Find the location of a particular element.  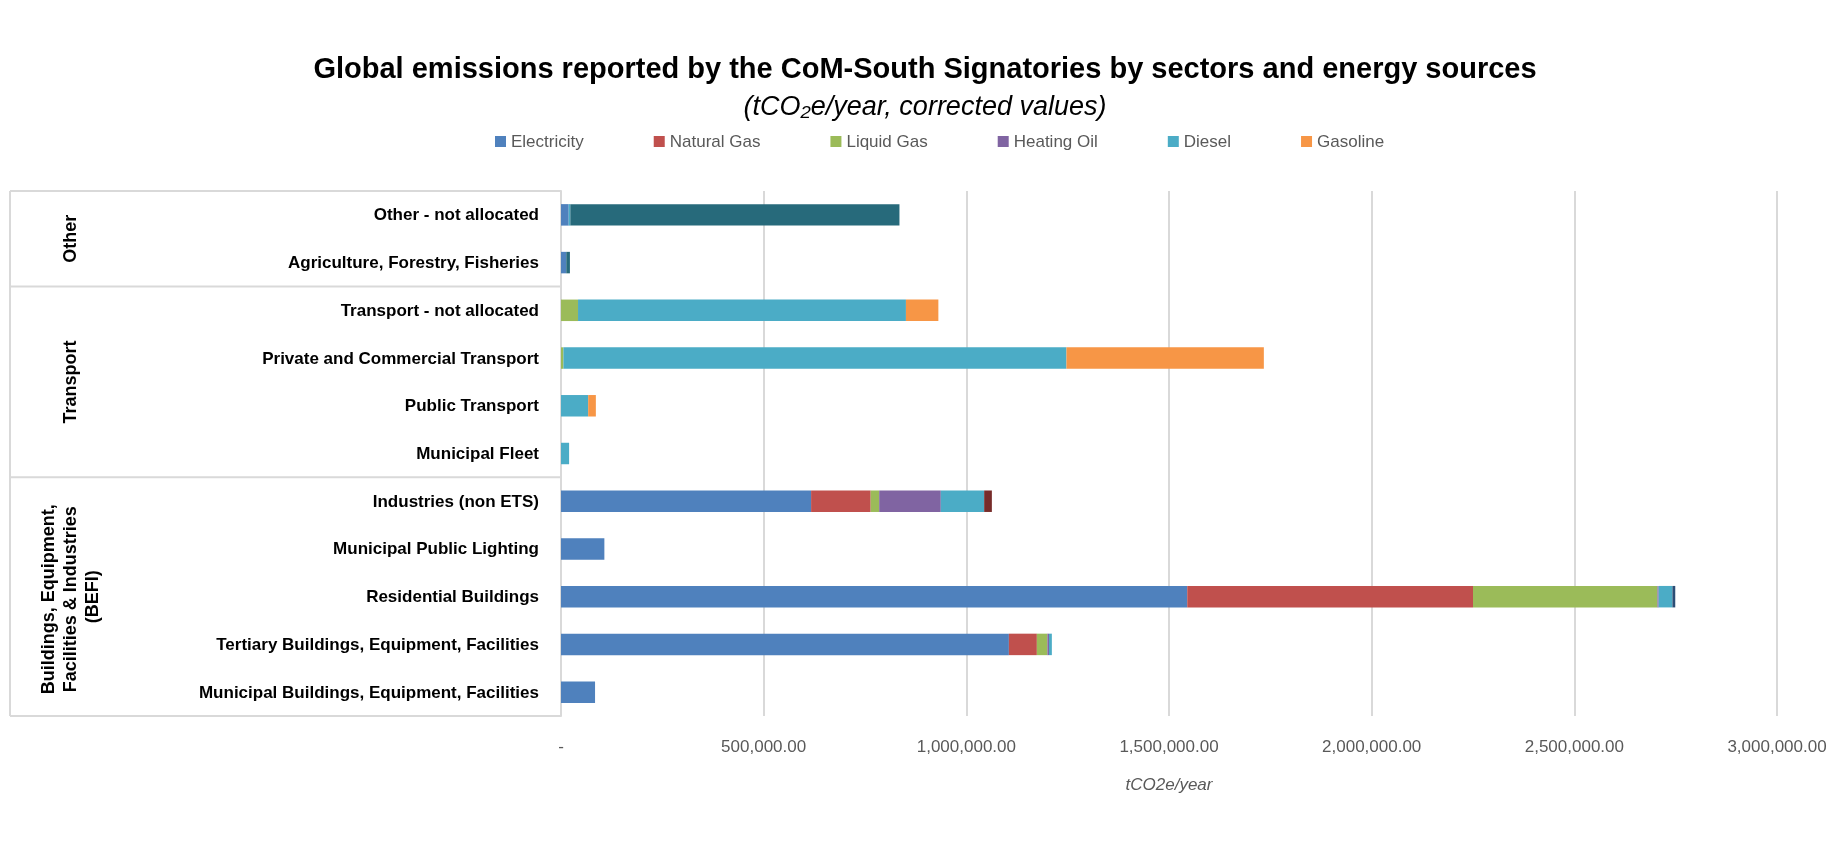

y-tick-label: Industries (non ETS) is located at coordinates (455, 501).